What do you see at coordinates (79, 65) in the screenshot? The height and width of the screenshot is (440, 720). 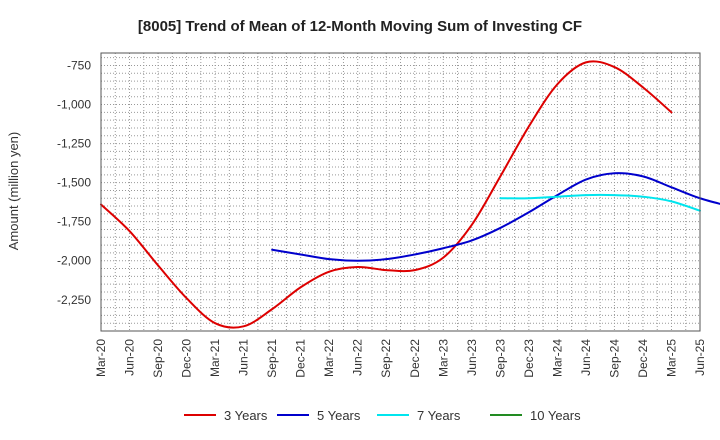 I see `y-tick-label: -750` at bounding box center [79, 65].